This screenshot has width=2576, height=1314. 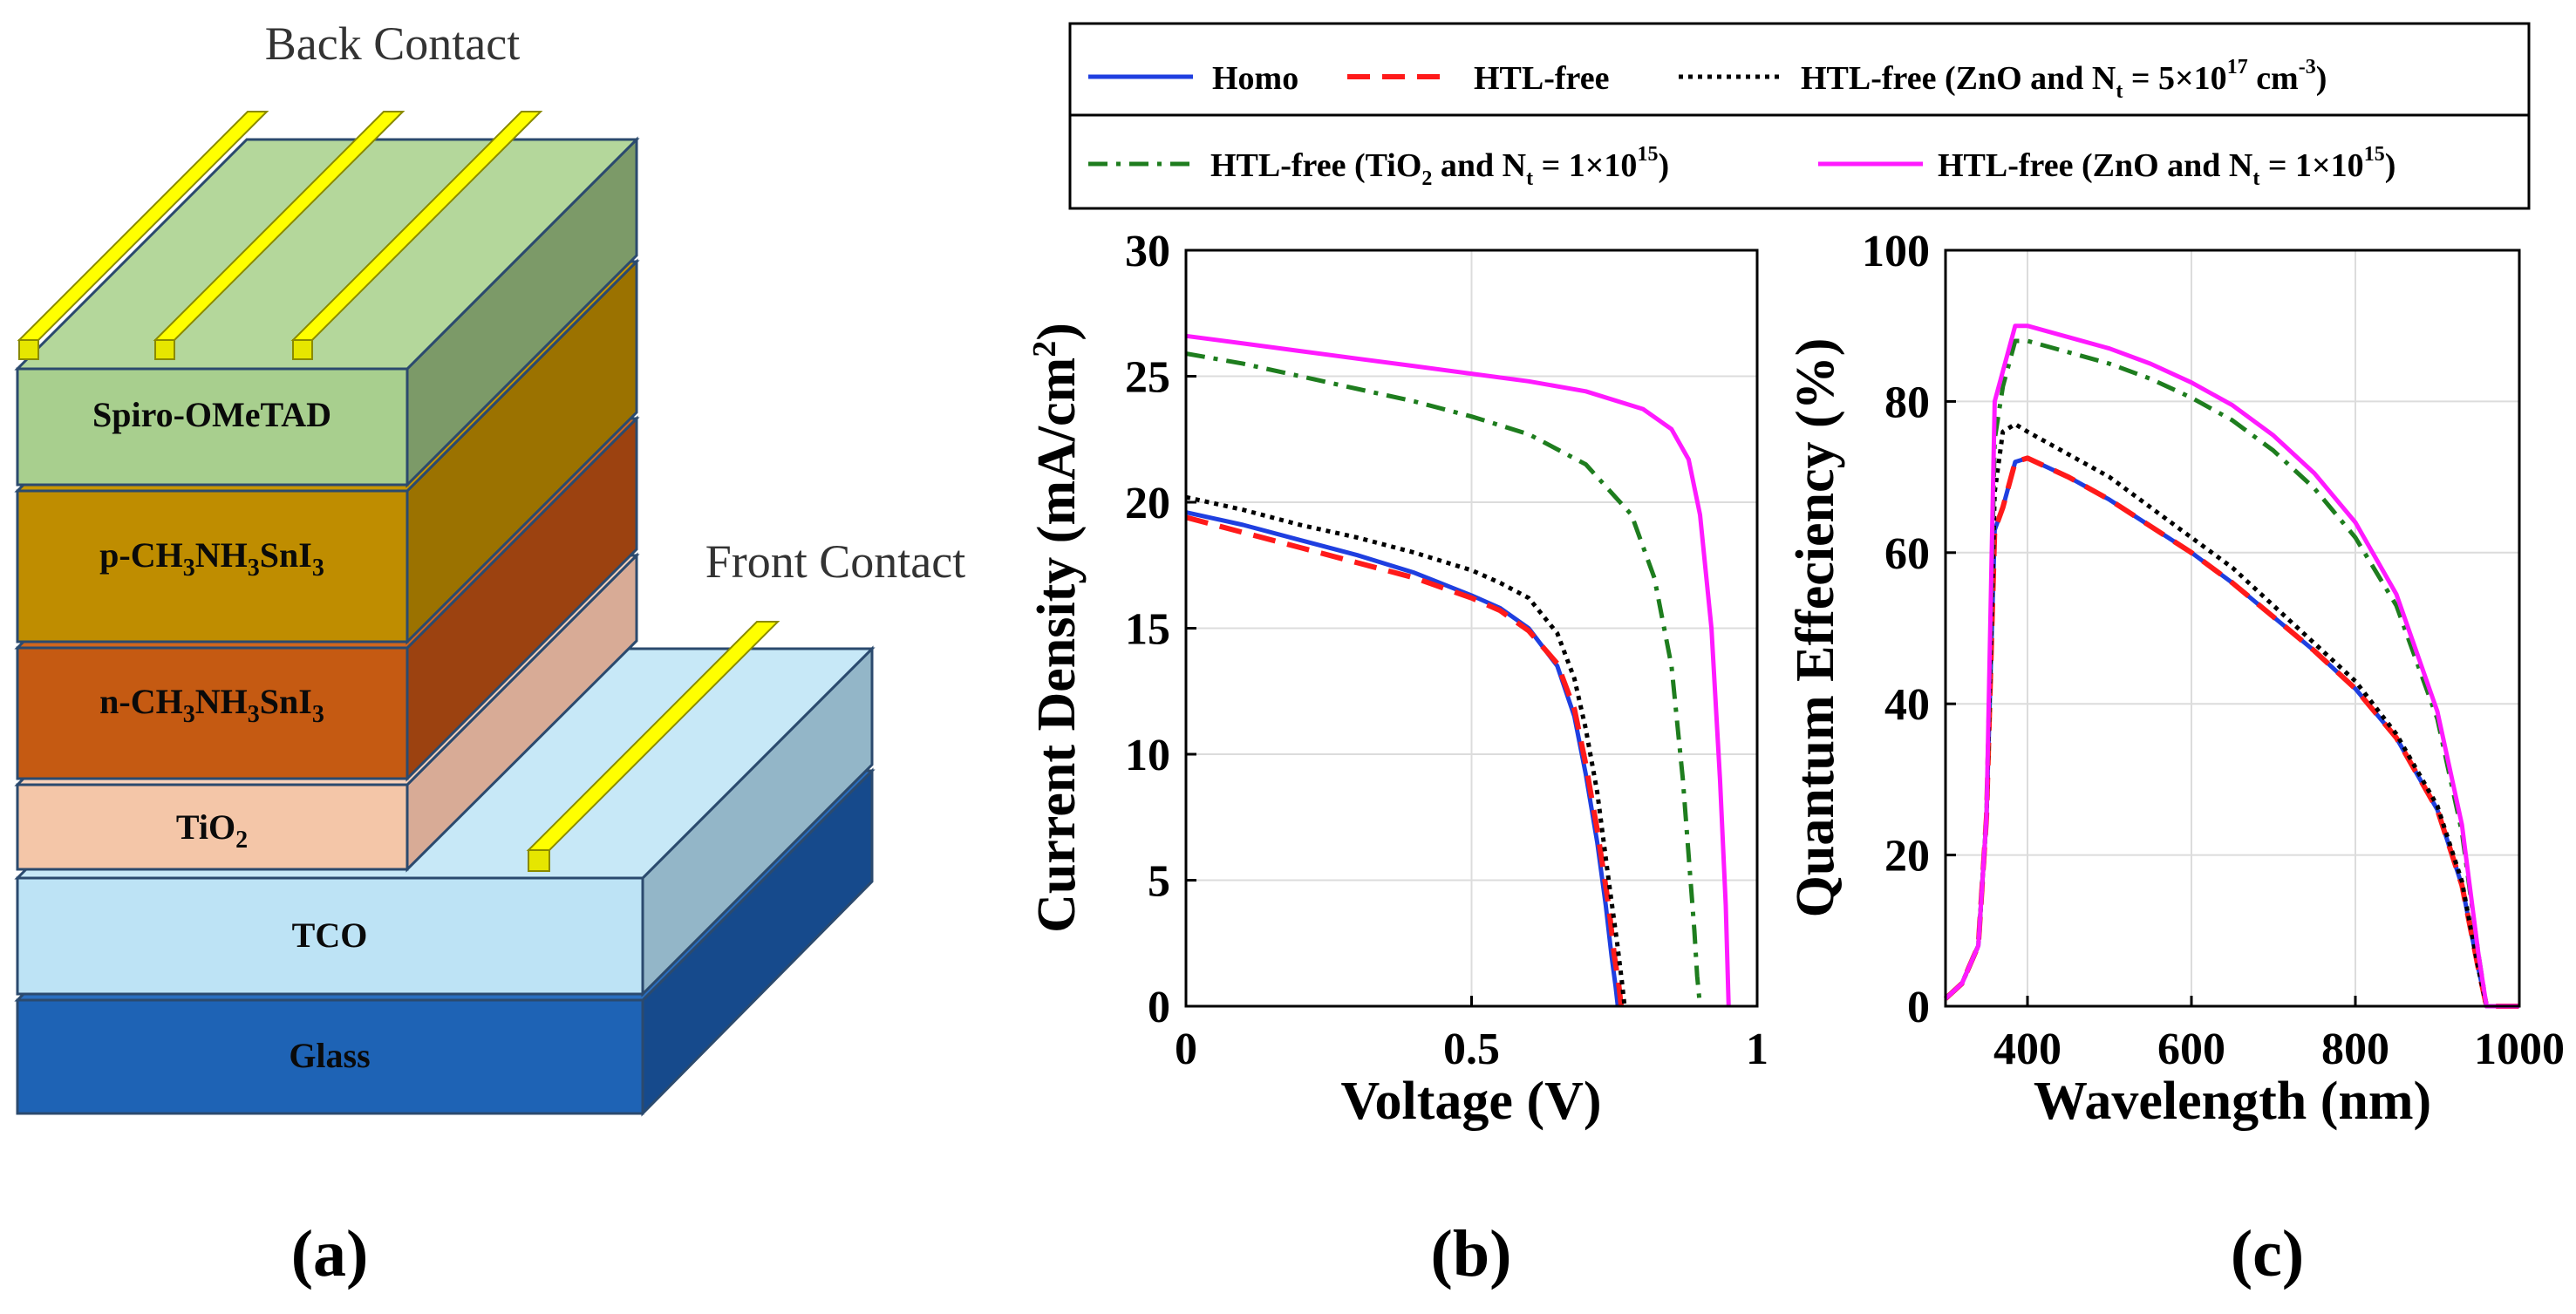 What do you see at coordinates (280, 235) in the screenshot?
I see `back-contact-bars` at bounding box center [280, 235].